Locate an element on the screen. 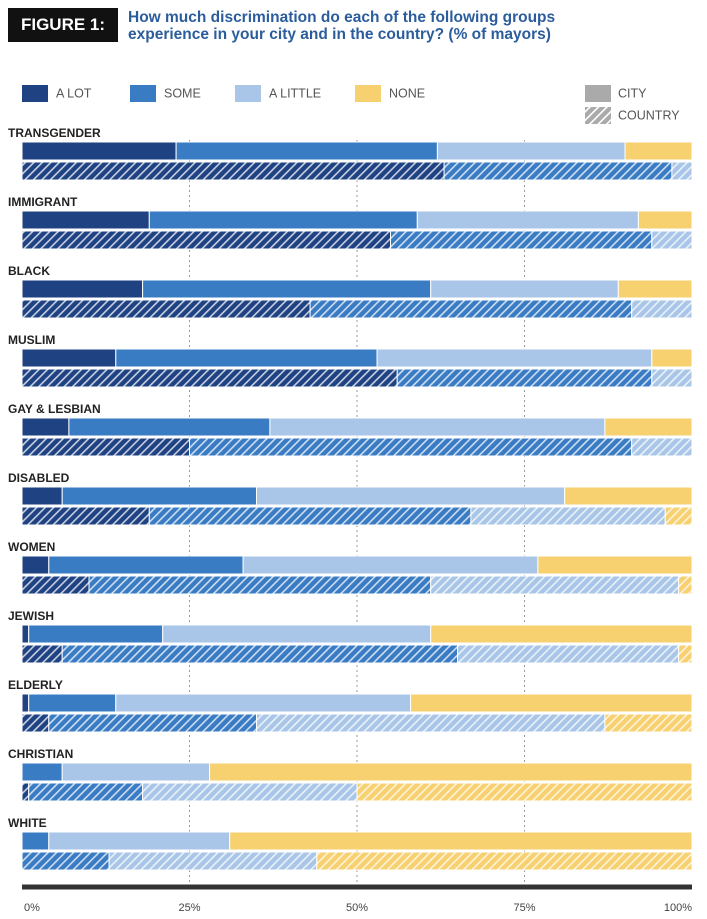 This screenshot has height=919, width=707. x-tick-label: 100% is located at coordinates (678, 908).